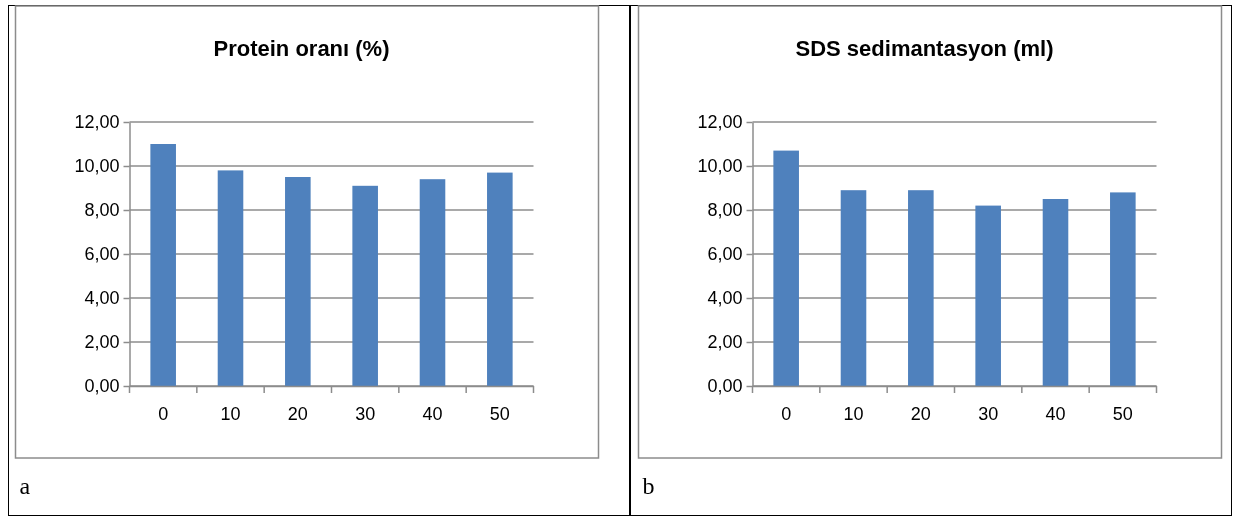  Describe the element at coordinates (25, 486) in the screenshot. I see `text: a` at that location.